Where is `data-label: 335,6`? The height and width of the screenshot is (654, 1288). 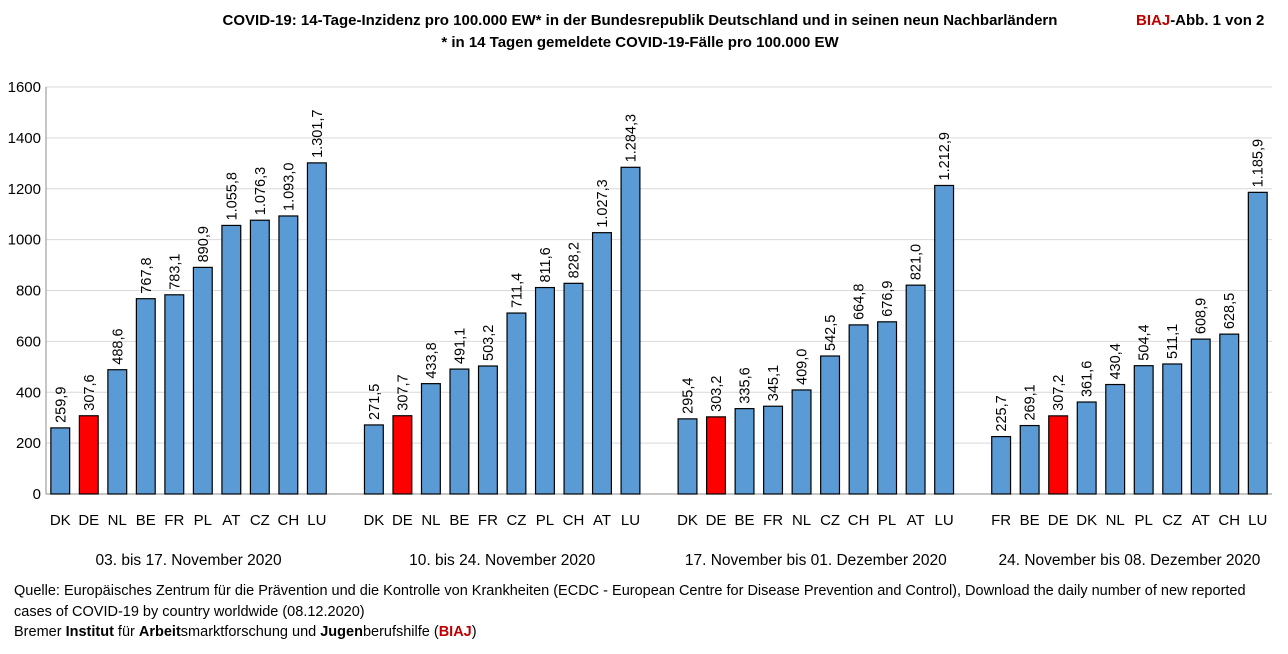
data-label: 335,6 is located at coordinates (746, 385).